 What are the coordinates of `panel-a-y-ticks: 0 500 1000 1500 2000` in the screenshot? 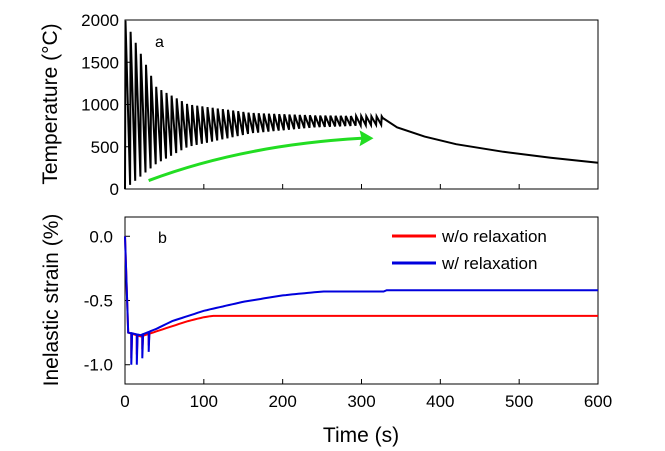 It's located at (105, 105).